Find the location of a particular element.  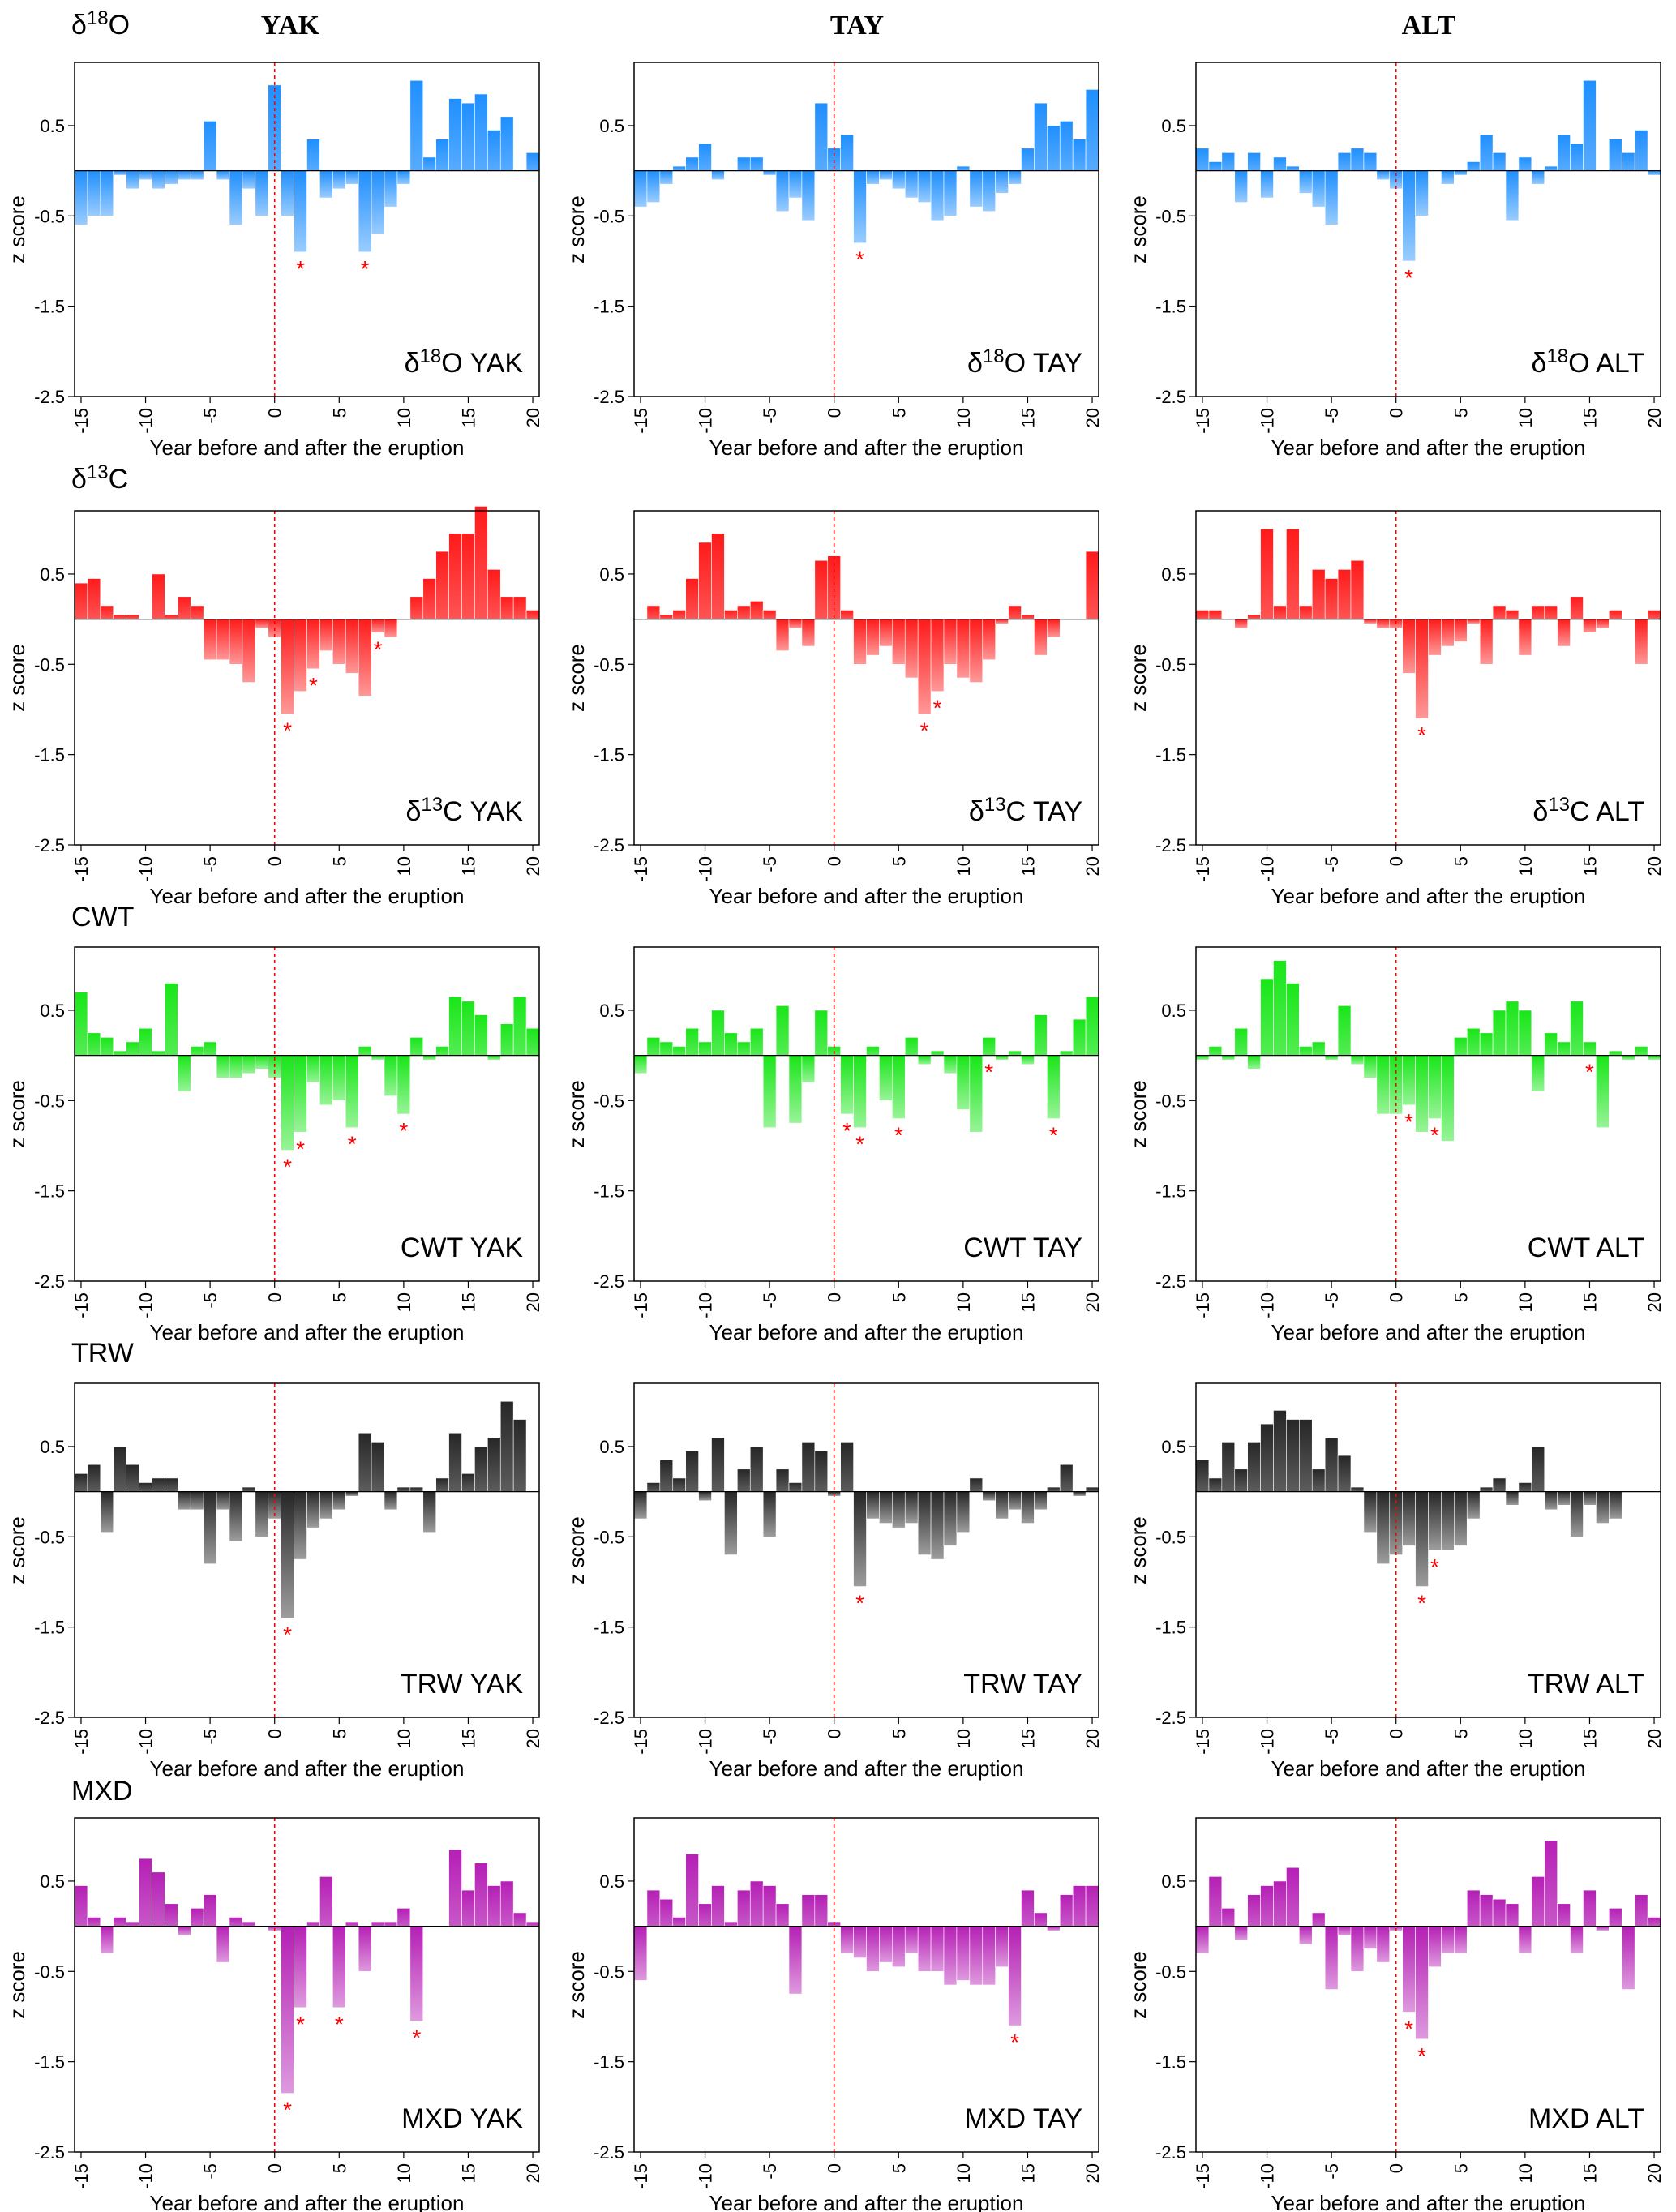

y-axis-label: z score is located at coordinates (576, 1114).